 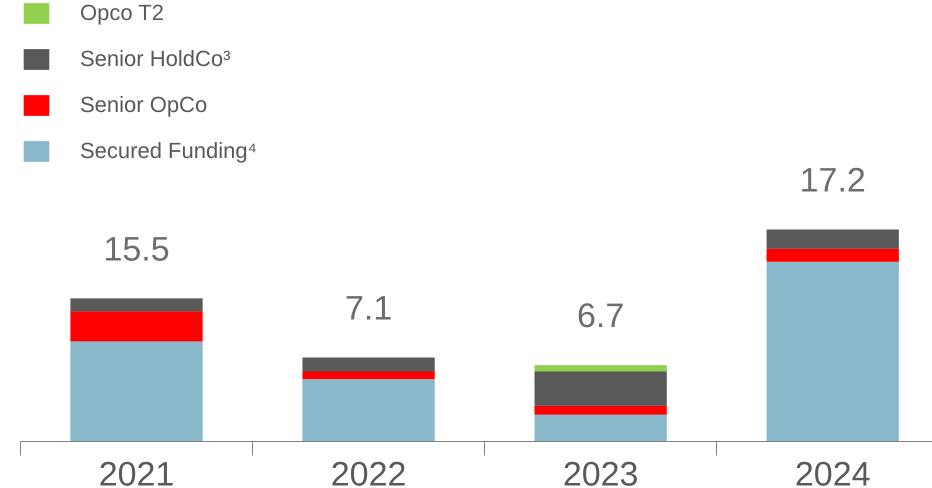 What do you see at coordinates (833, 180) in the screenshot?
I see `text: 17.2` at bounding box center [833, 180].